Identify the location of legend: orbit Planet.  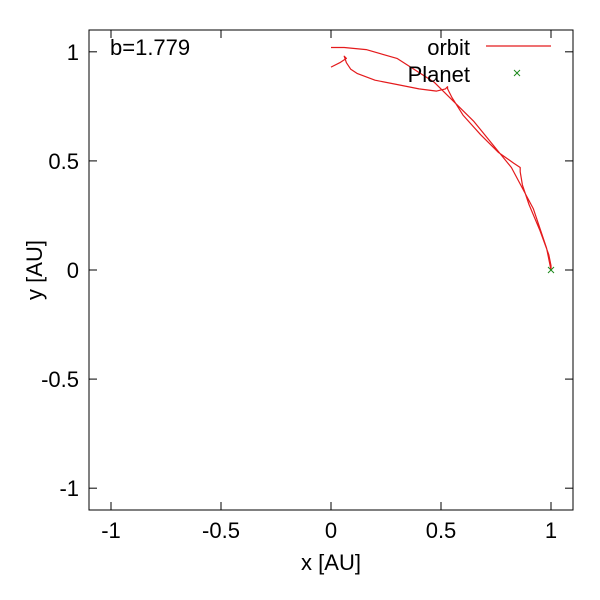
(479, 61).